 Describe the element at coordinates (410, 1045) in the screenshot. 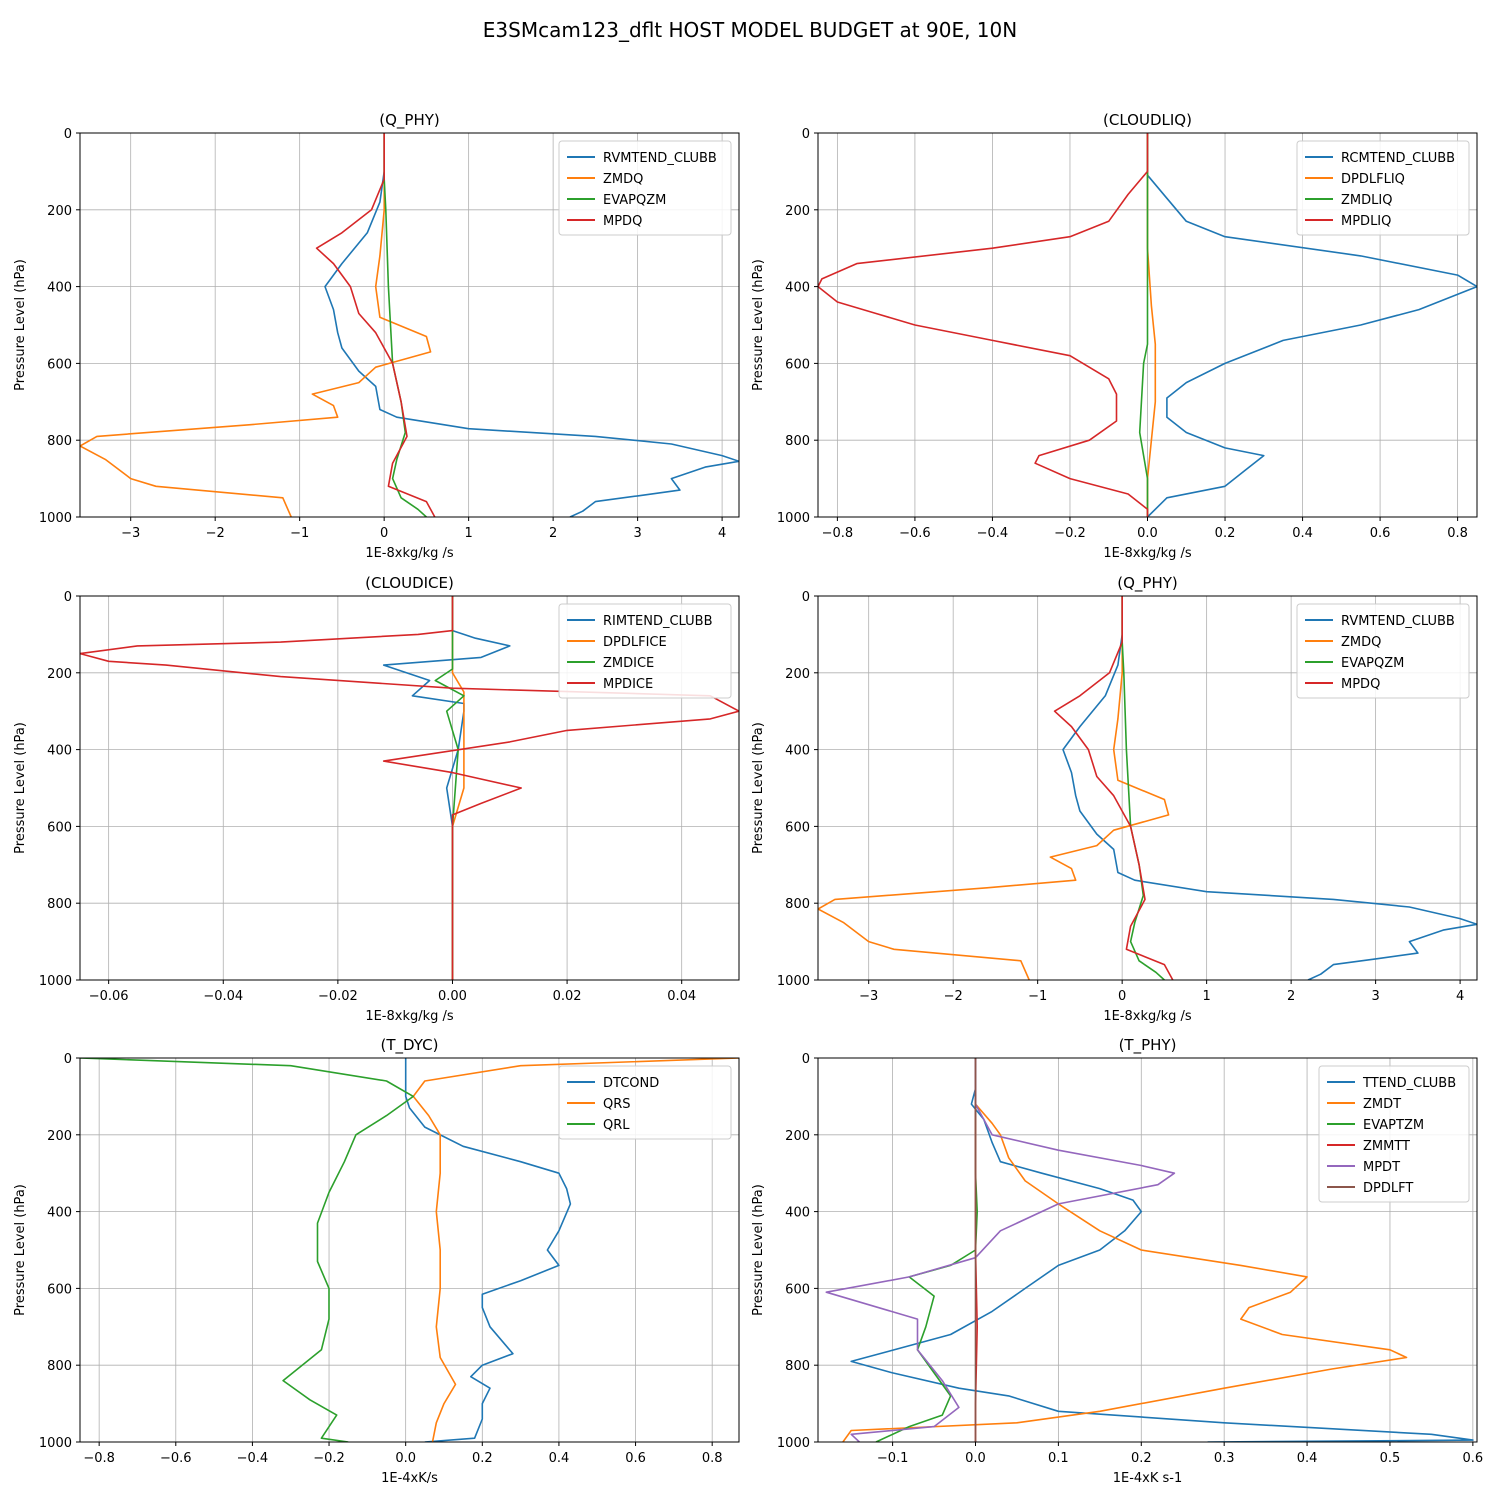

I see `panel-title: (T_DYC)` at that location.